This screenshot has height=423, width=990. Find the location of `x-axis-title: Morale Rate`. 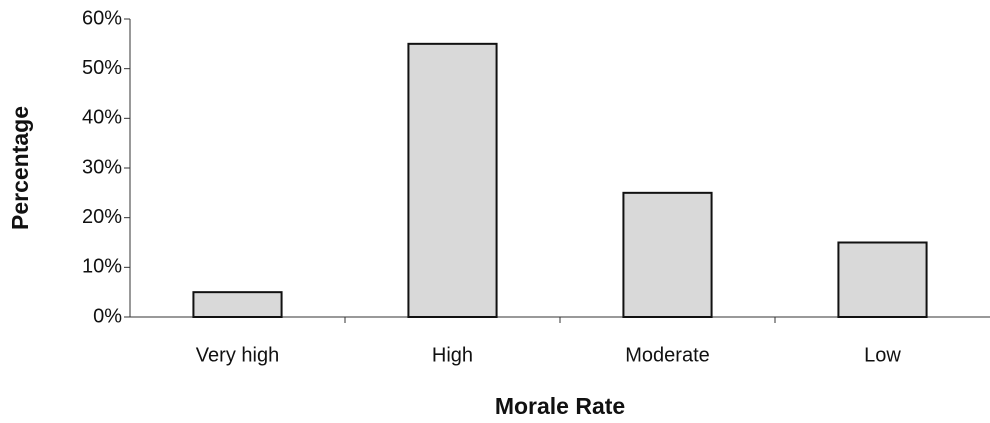

x-axis-title: Morale Rate is located at coordinates (560, 406).